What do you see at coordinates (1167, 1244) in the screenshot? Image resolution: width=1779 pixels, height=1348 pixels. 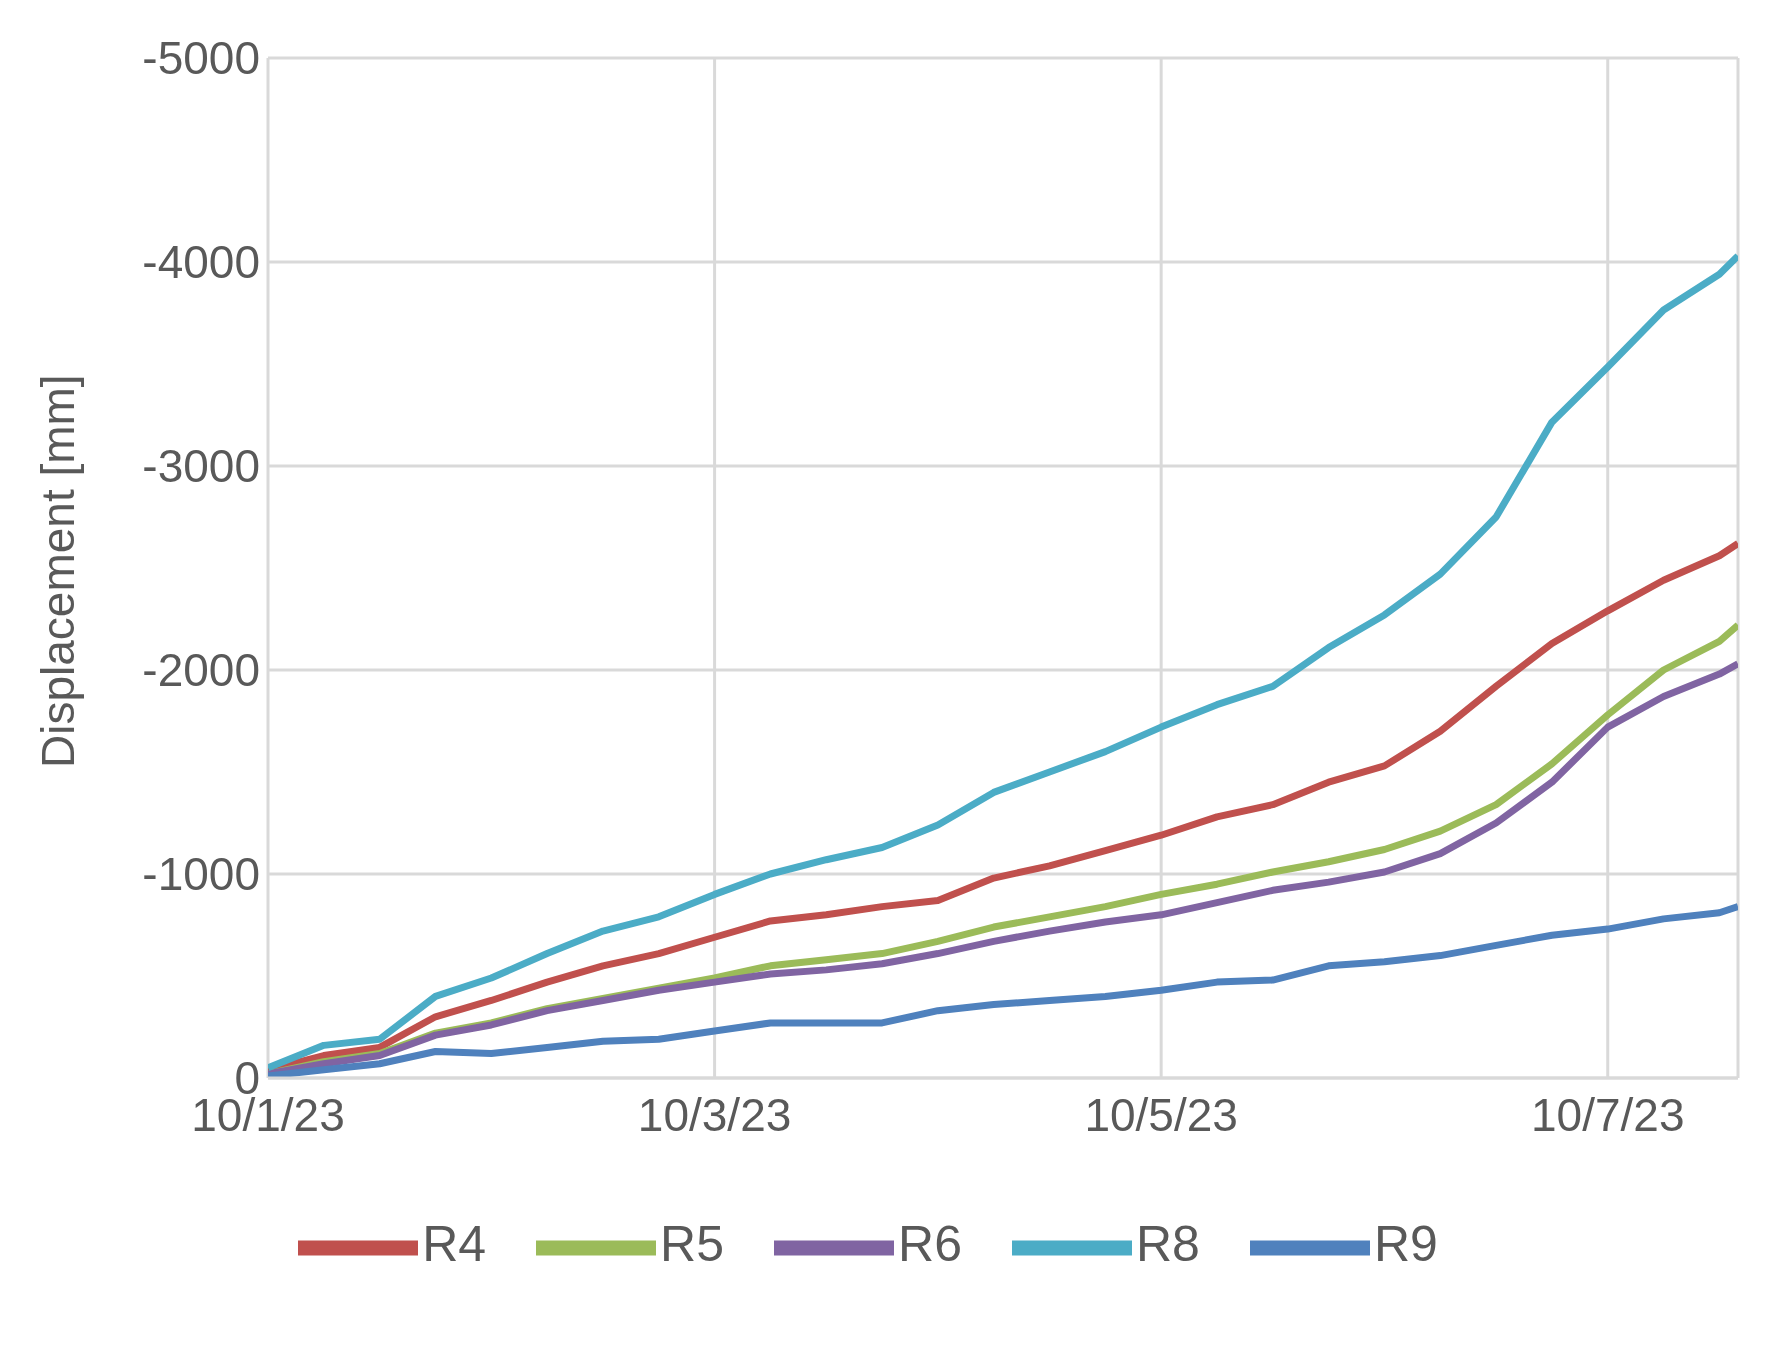 I see `legend-label: R8` at bounding box center [1167, 1244].